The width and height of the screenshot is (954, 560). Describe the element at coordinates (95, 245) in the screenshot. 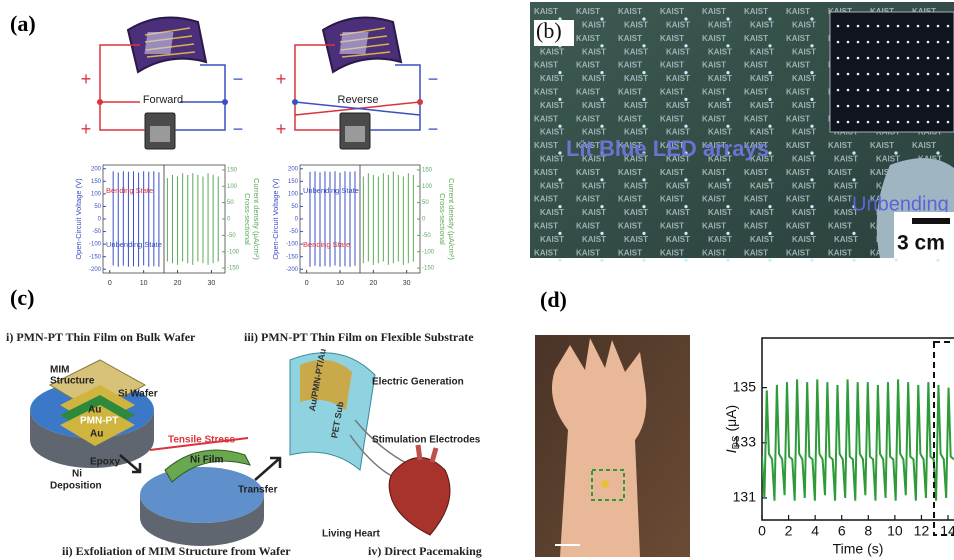

I see `y-tick-label: -100` at that location.